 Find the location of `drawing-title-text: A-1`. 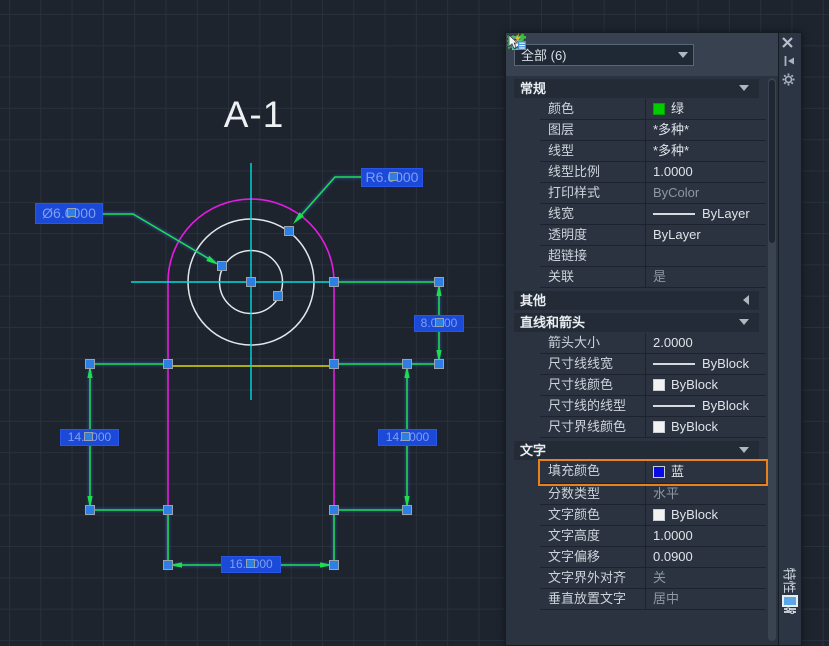

drawing-title-text: A-1 is located at coordinates (254, 114).